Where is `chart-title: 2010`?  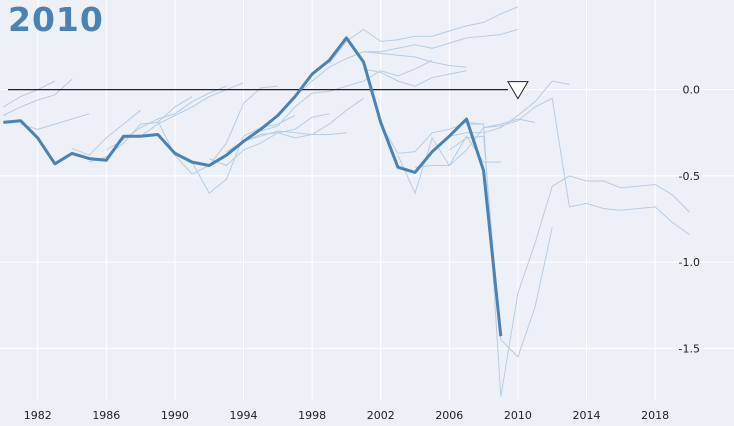
chart-title: 2010 is located at coordinates (56, 19).